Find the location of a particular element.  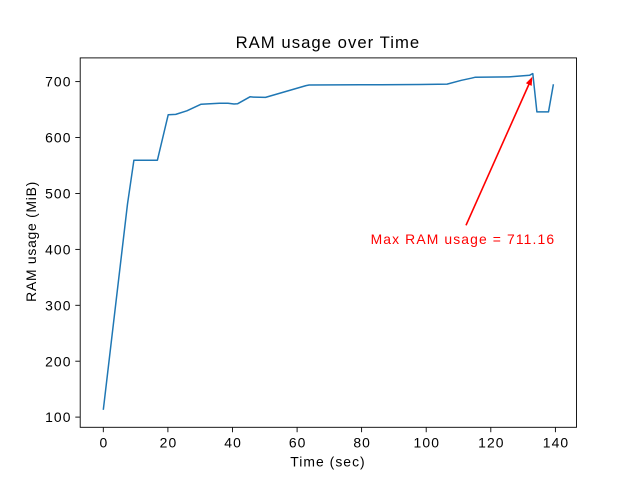

svg-text: 40 is located at coordinates (233, 443).